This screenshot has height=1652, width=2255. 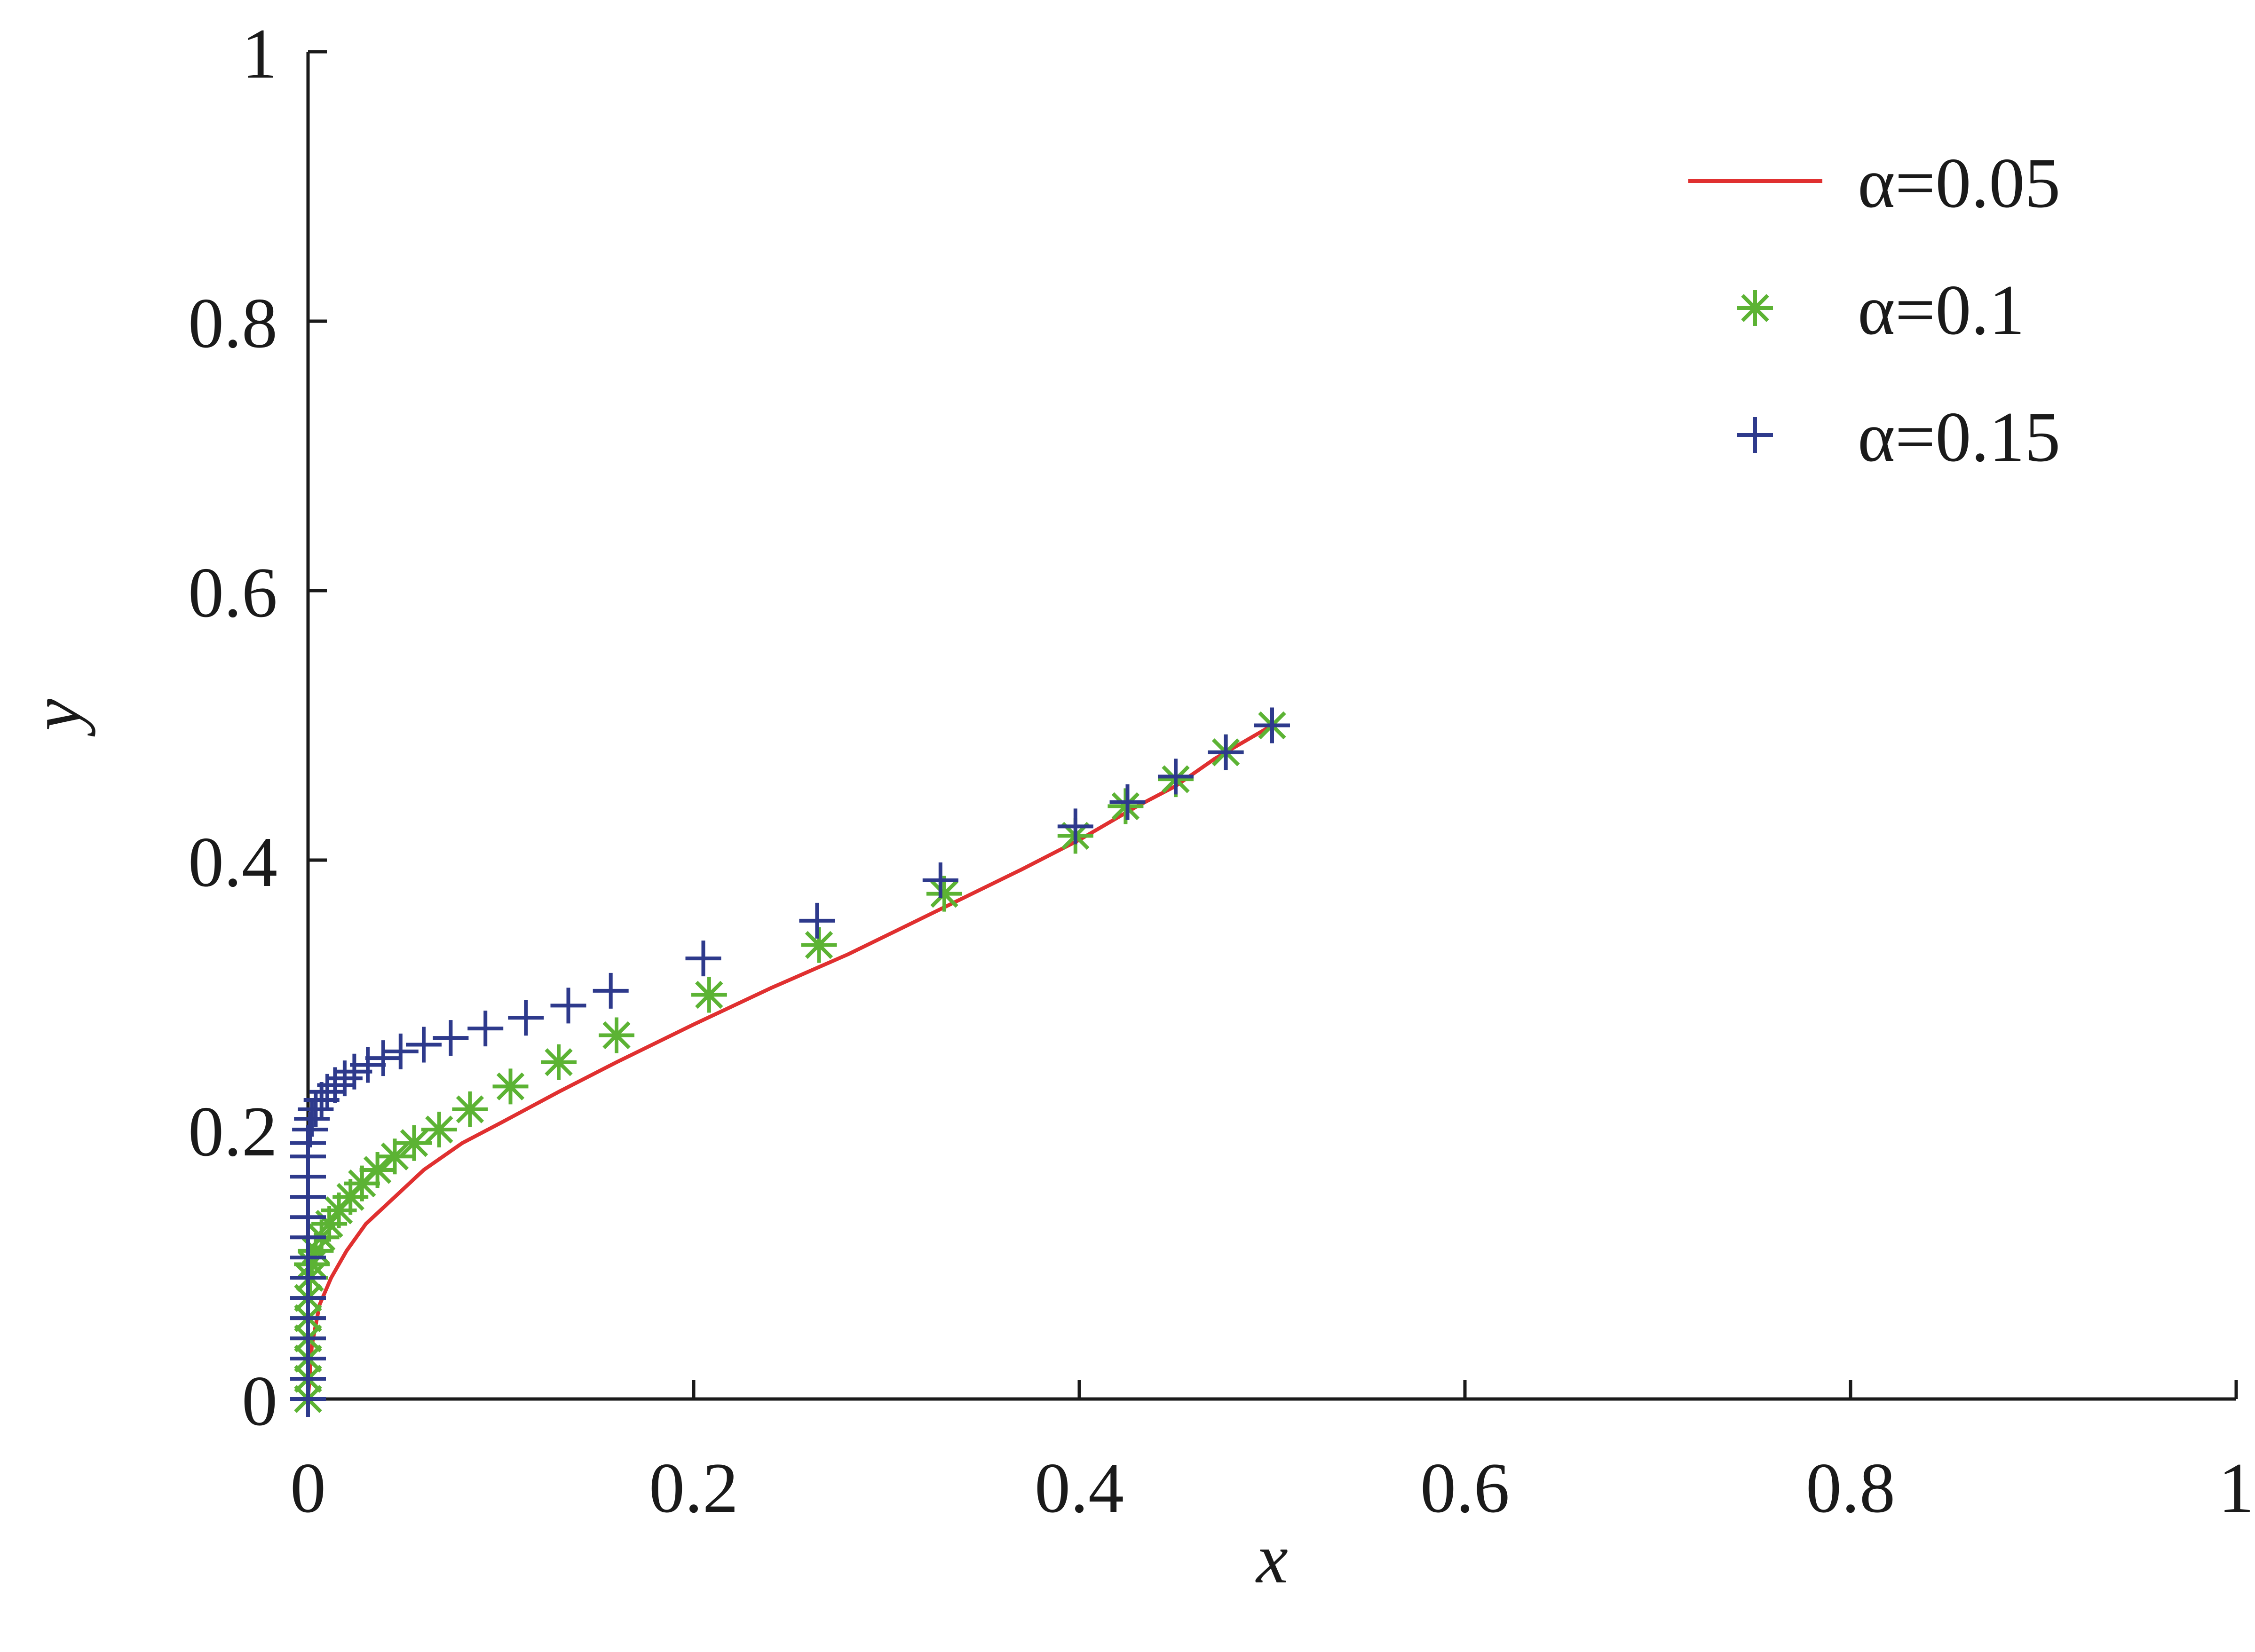 What do you see at coordinates (232, 323) in the screenshot?
I see `y-tick-label-4: 0.8` at bounding box center [232, 323].